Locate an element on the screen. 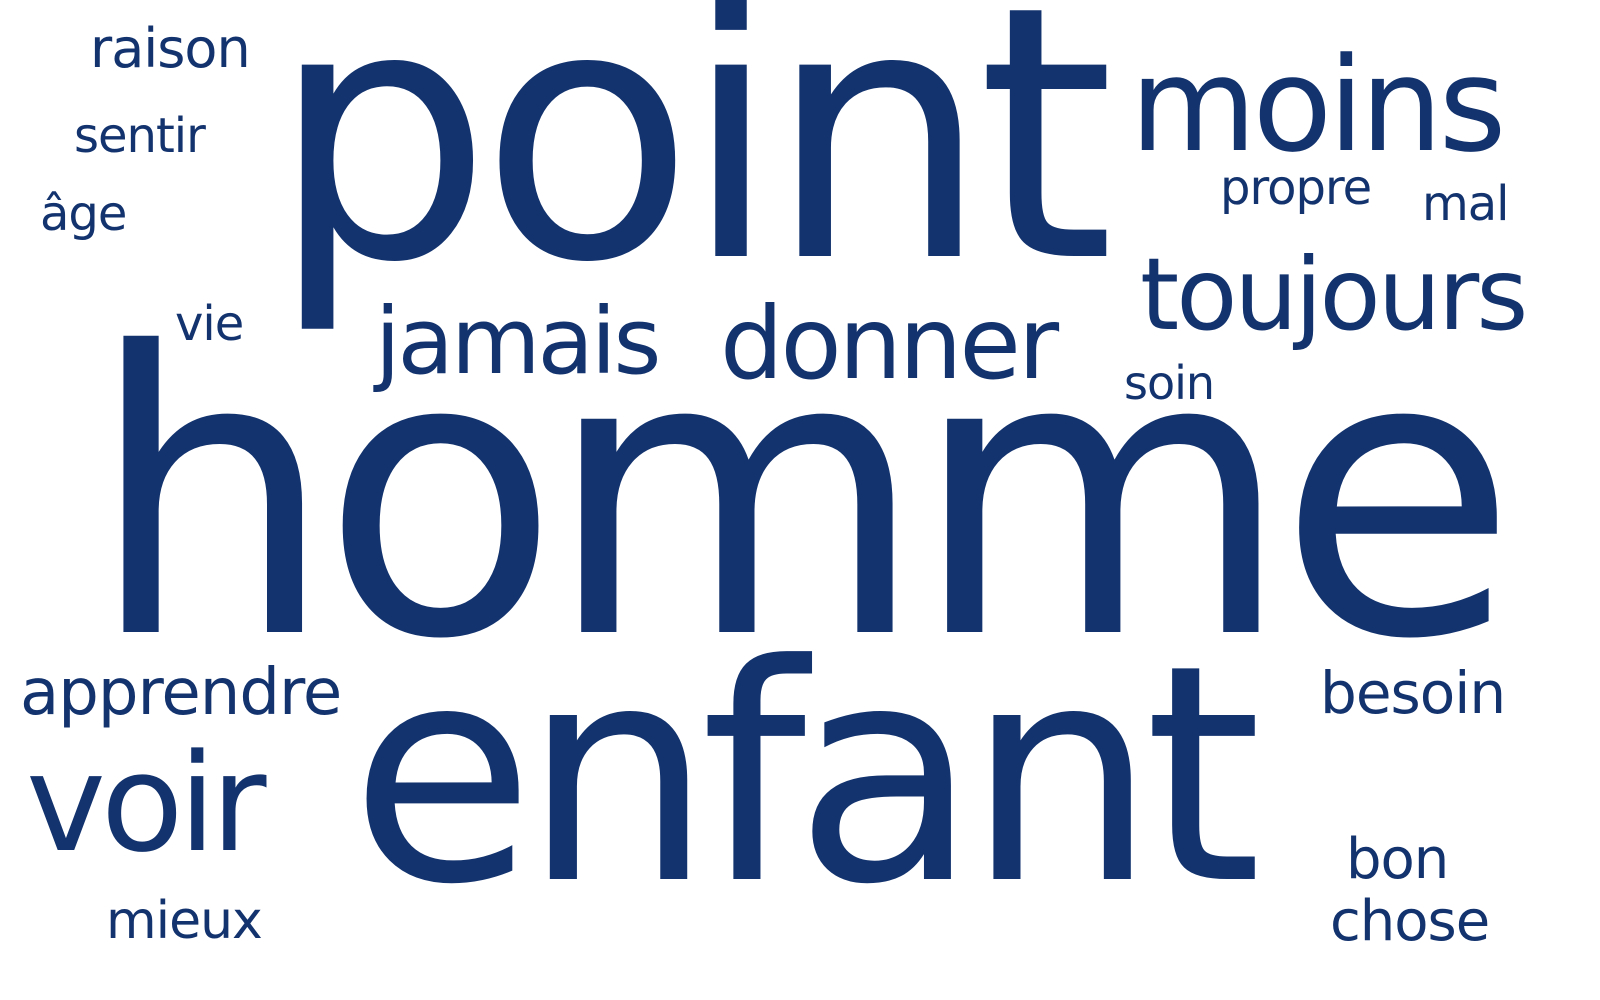  word-bon: bon is located at coordinates (1397, 859).